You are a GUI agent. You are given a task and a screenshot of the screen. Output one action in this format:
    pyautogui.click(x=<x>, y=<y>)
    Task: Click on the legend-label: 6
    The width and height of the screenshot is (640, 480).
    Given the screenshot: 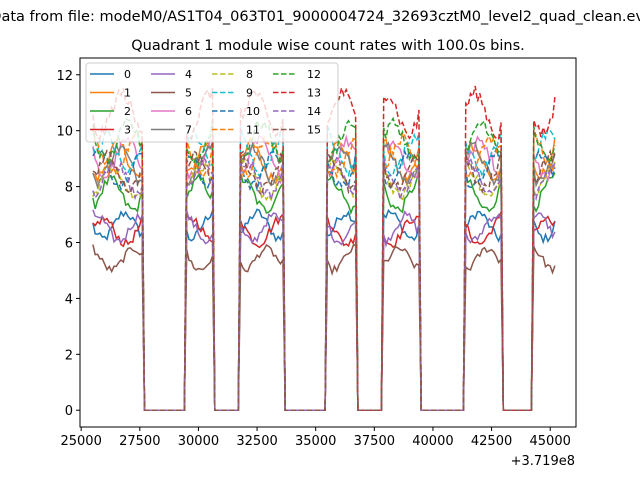 What is the action you would take?
    pyautogui.click(x=188, y=111)
    